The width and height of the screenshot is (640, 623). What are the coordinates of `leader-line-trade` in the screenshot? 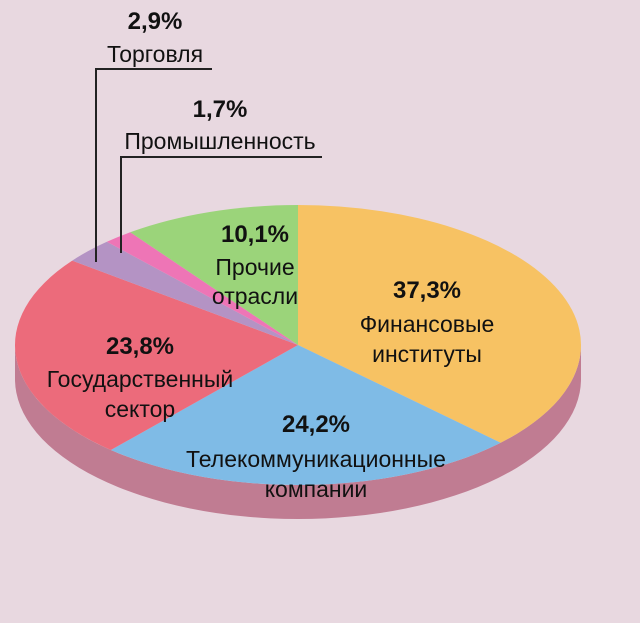 It's located at (153, 165).